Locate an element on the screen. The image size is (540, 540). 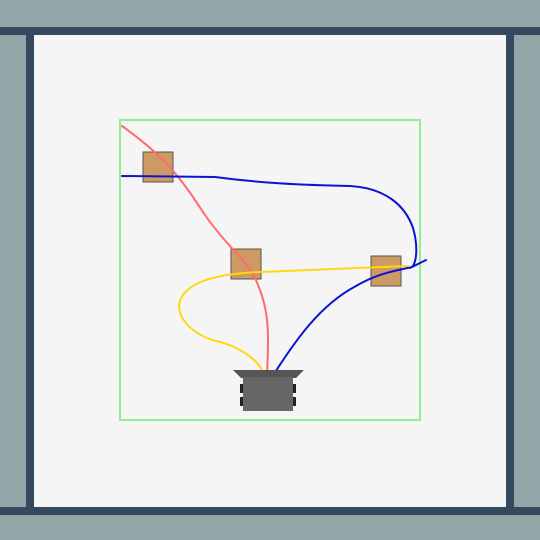
robot-body is located at coordinates (268, 394).